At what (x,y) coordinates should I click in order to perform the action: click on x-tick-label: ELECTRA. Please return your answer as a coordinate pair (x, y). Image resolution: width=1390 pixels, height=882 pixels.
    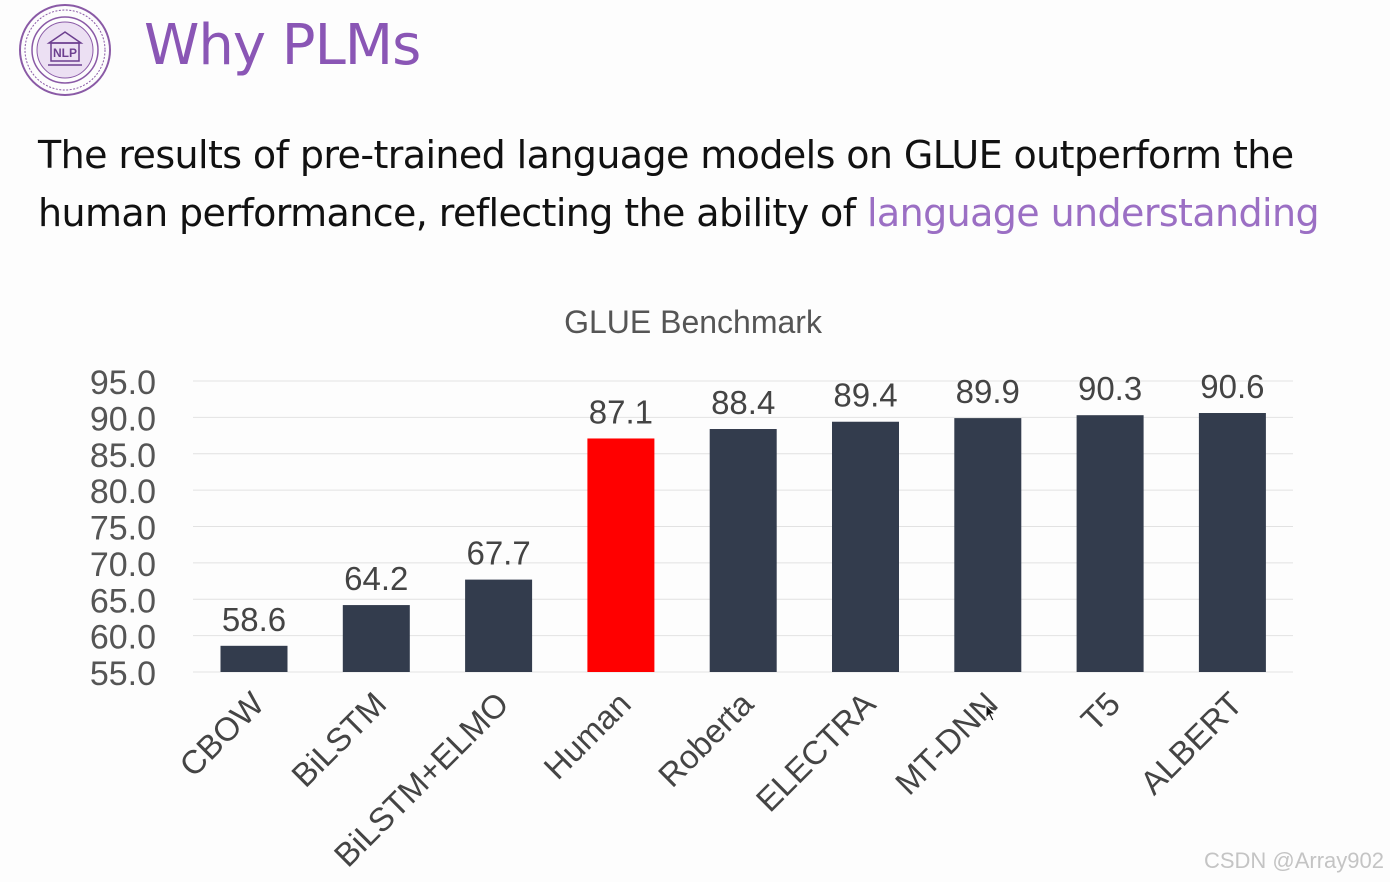
    Looking at the image, I should click on (816, 752).